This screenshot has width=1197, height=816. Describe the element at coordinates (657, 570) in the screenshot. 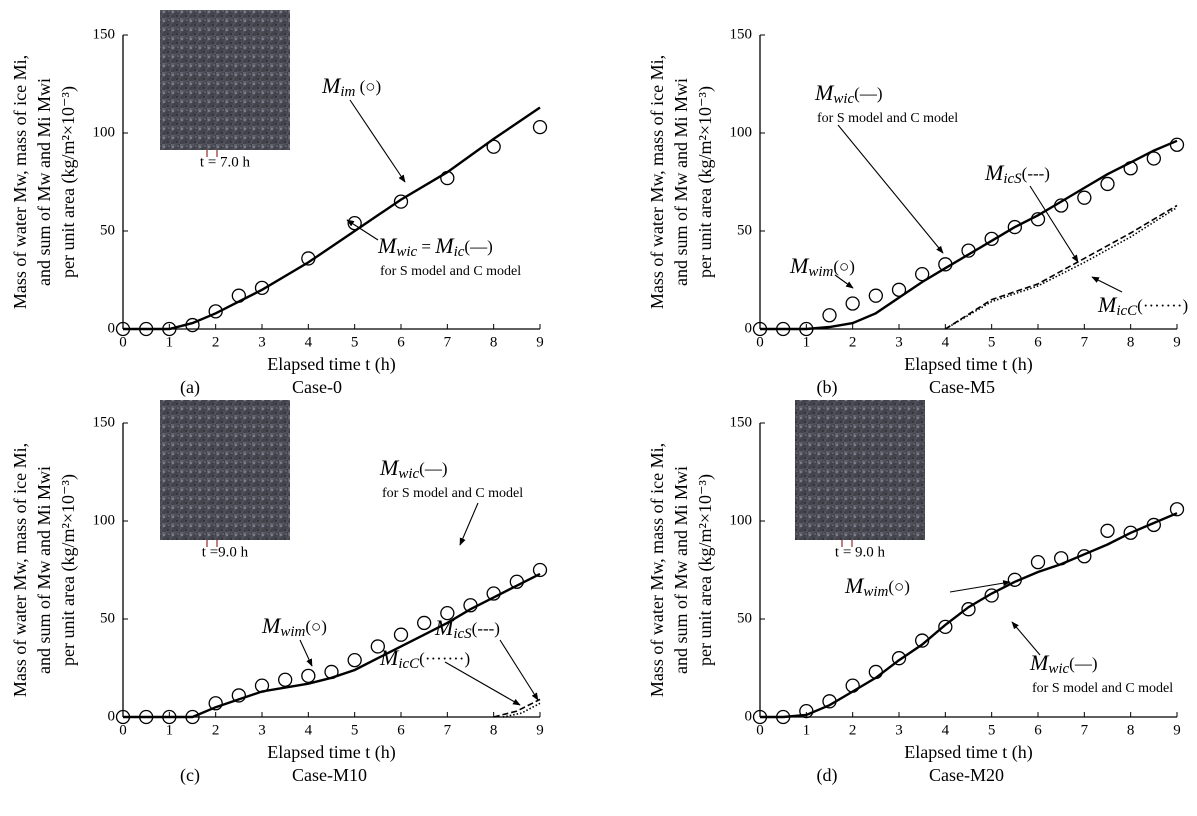

I see `y-axis-label: Mass of water Mw, mass of ice Mi,` at that location.